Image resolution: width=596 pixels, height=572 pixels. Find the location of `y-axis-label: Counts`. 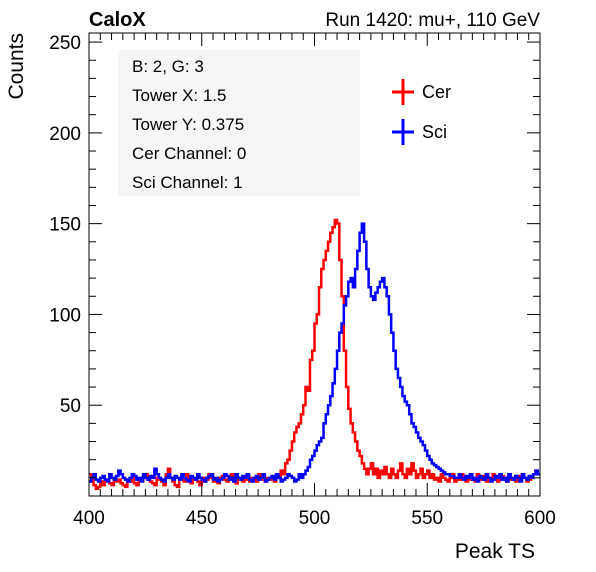

y-axis-label: Counts is located at coordinates (16, 66).